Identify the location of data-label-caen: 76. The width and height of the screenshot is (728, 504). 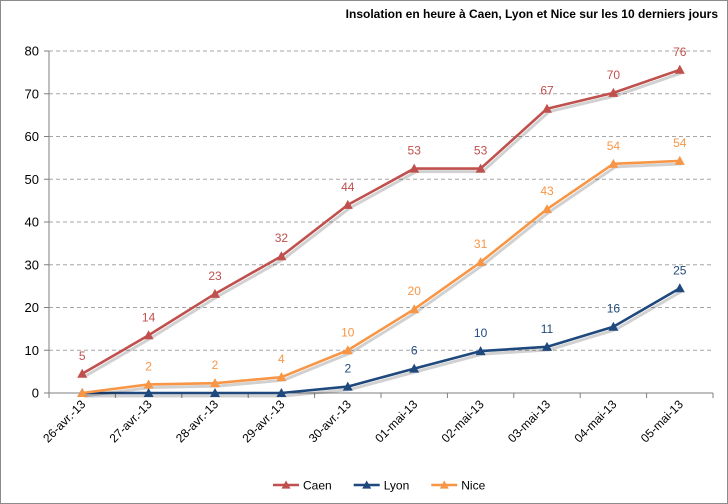
(680, 52).